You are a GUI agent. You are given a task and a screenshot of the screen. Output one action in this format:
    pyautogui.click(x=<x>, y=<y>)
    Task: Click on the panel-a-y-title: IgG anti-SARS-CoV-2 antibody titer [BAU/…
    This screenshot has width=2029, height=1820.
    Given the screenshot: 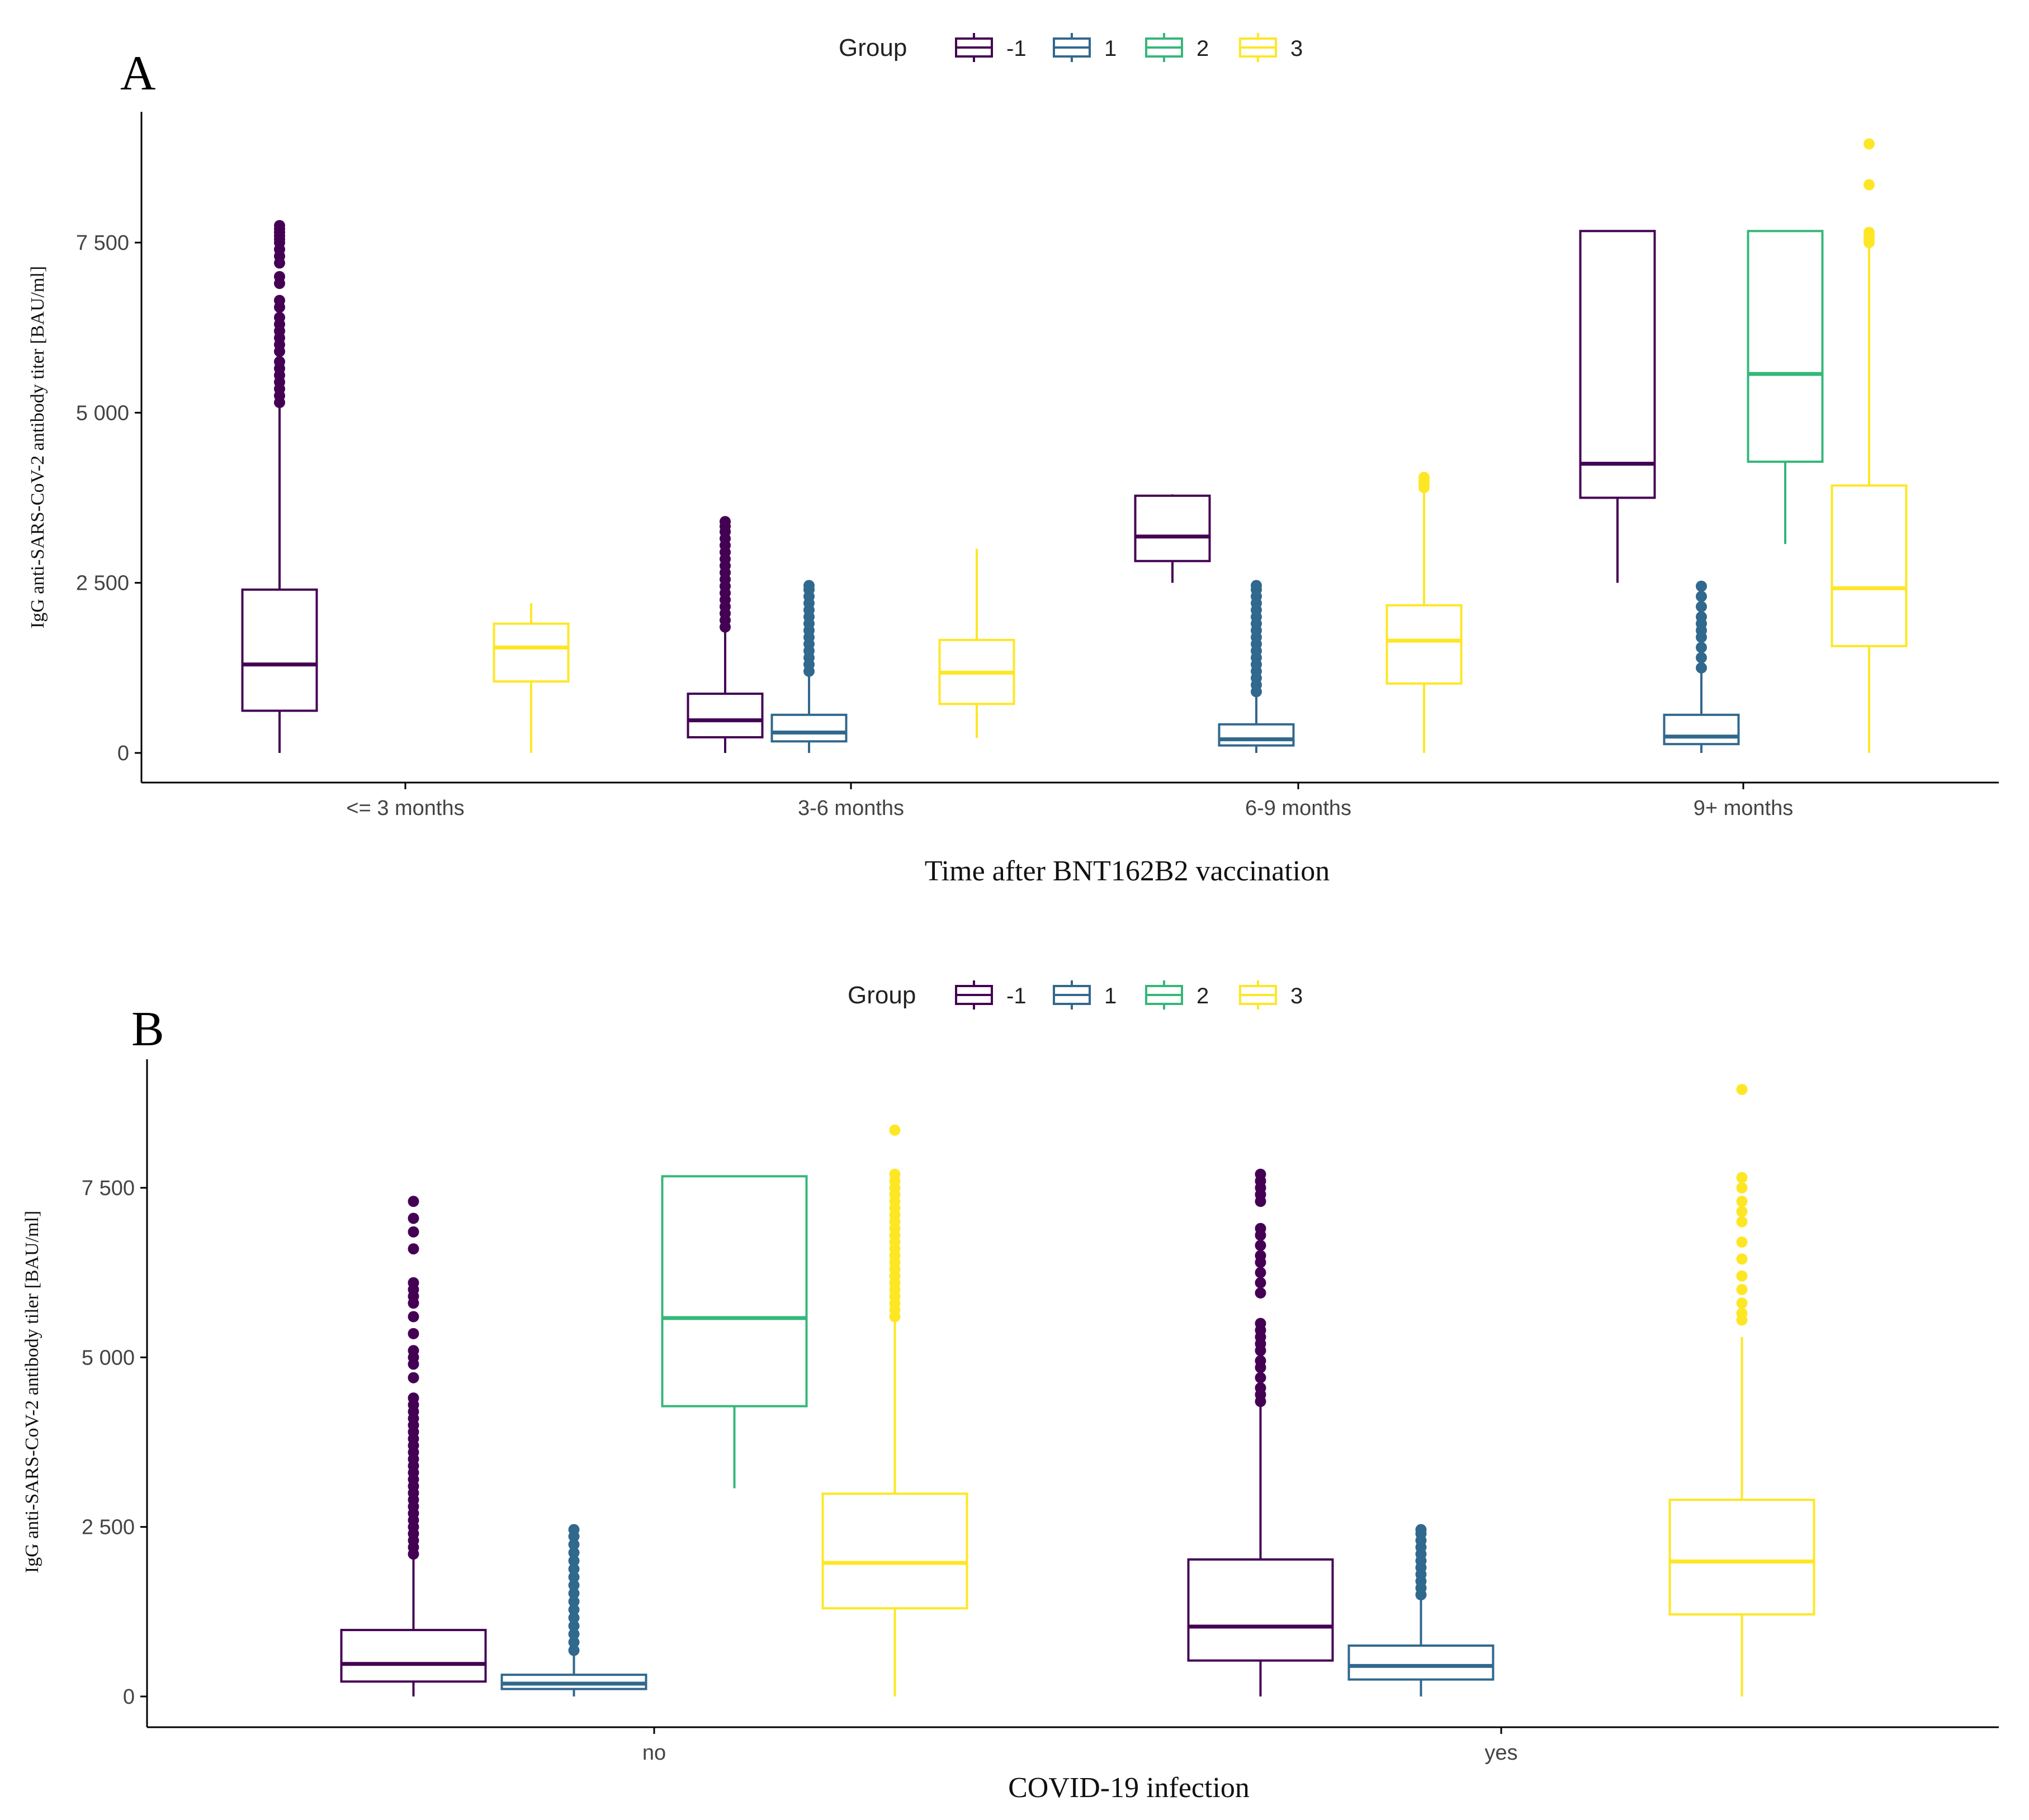 What is the action you would take?
    pyautogui.click(x=38, y=448)
    